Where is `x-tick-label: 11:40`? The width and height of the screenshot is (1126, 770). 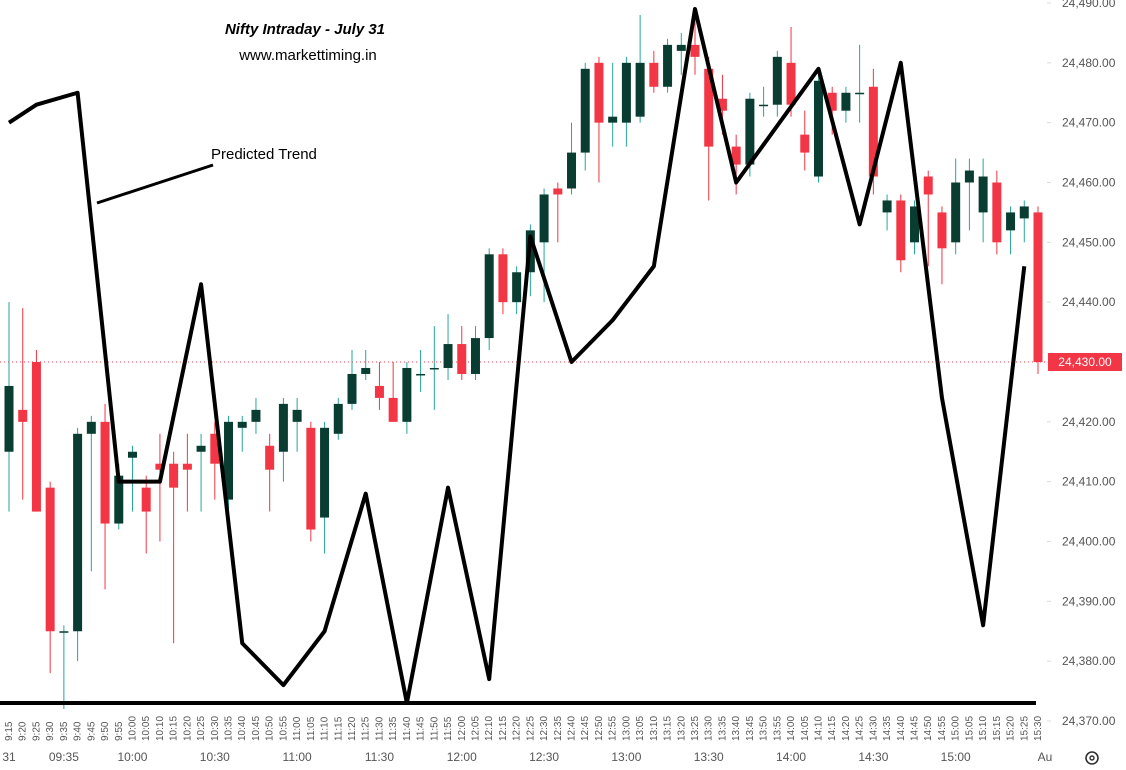
x-tick-label: 11:40 is located at coordinates (407, 728).